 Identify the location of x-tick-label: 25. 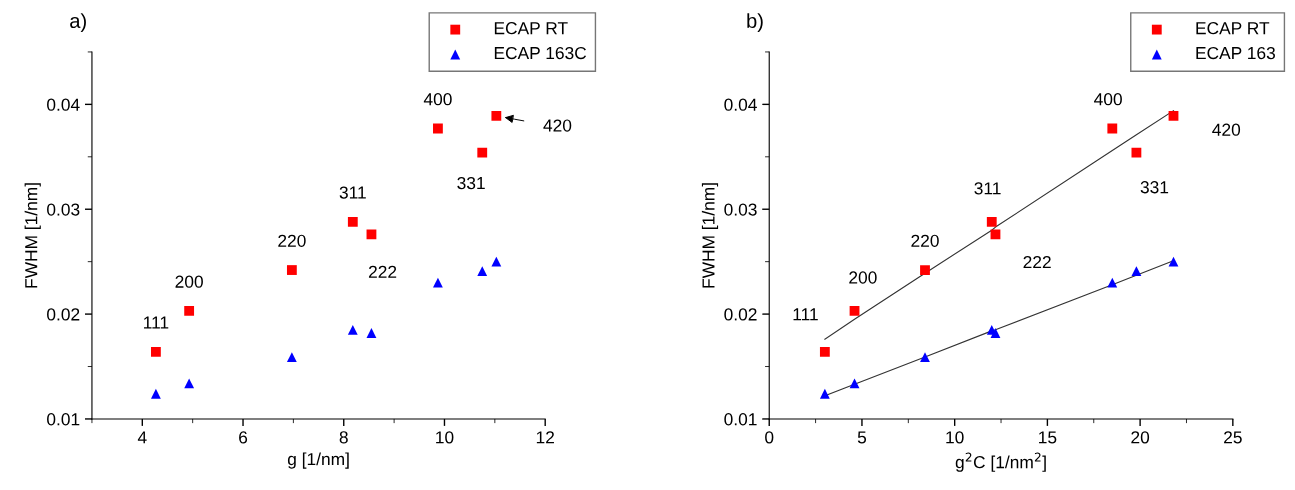
(1233, 437).